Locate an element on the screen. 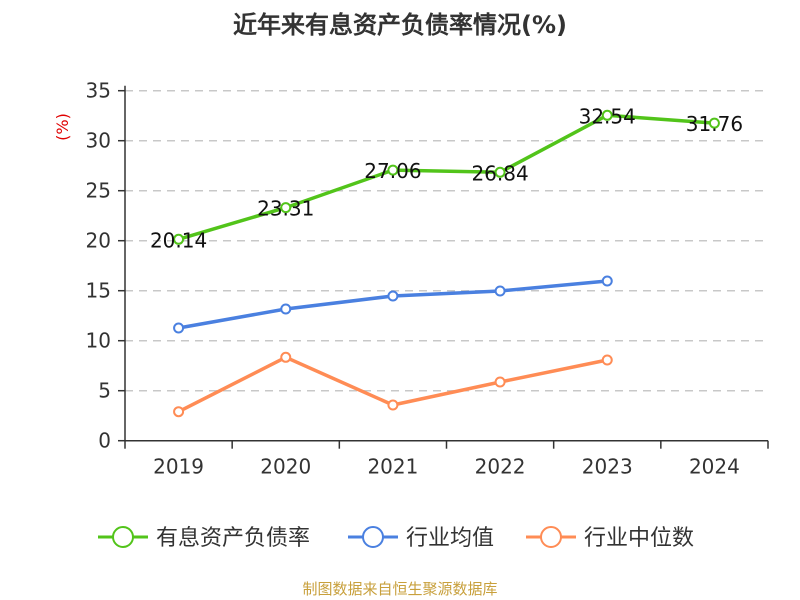 The height and width of the screenshot is (600, 800). y-tick-label: 25 is located at coordinates (98, 191).